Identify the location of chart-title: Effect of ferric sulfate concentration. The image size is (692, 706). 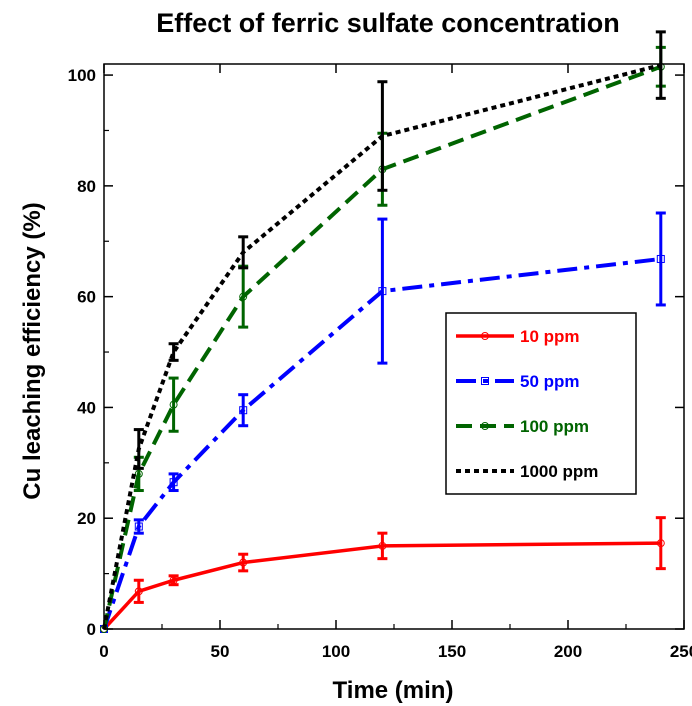
(388, 23).